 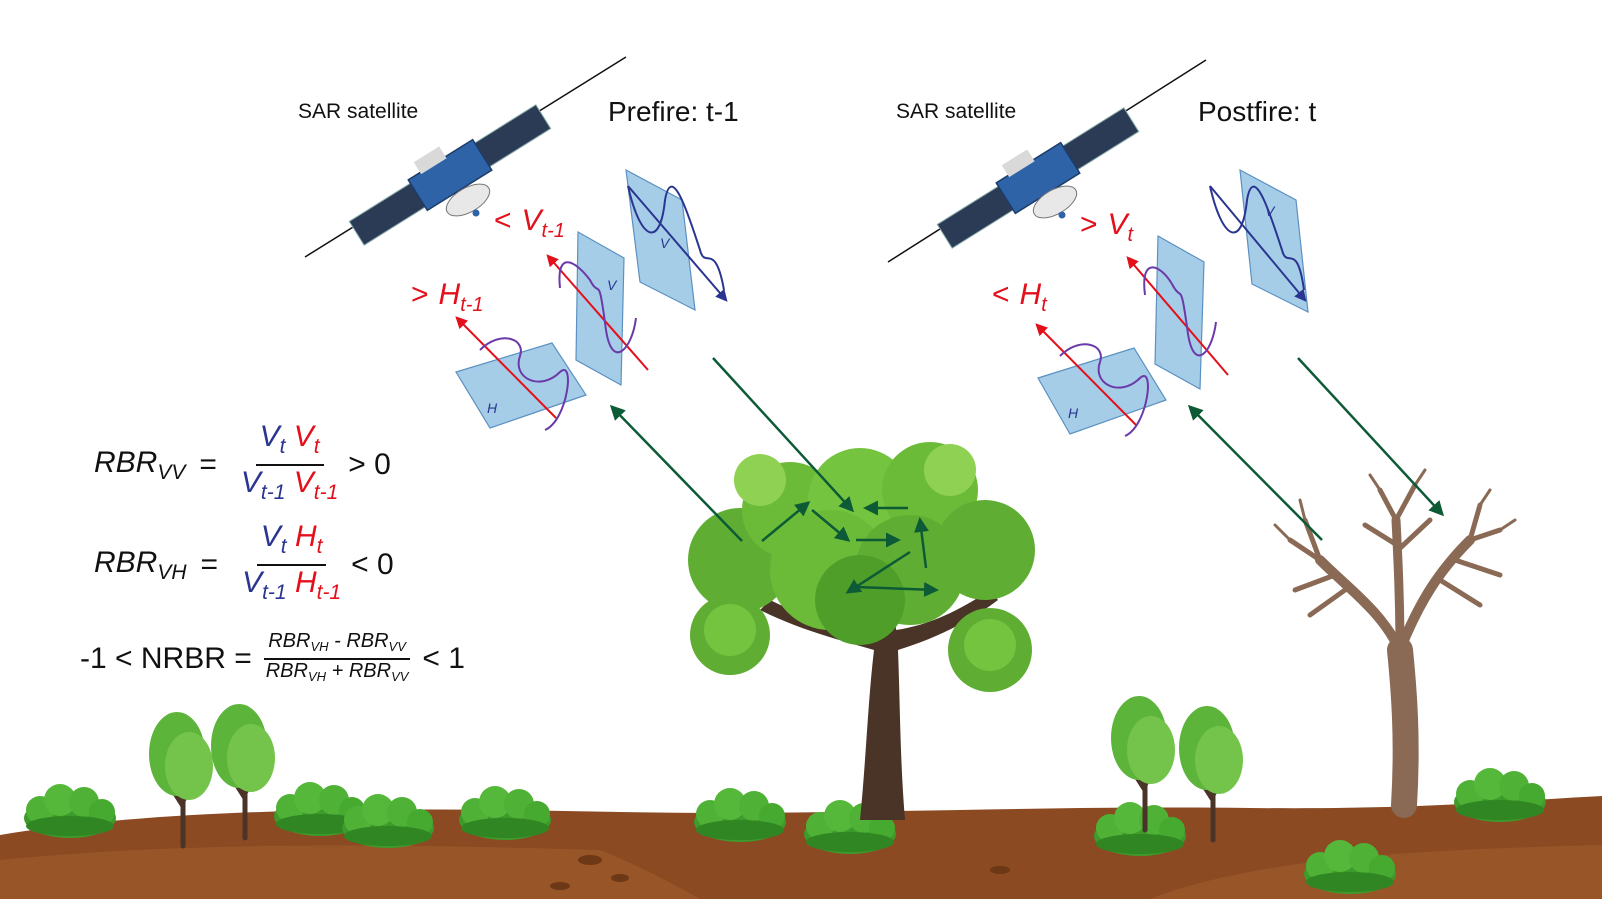 What do you see at coordinates (861, 631) in the screenshot?
I see `live-tree` at bounding box center [861, 631].